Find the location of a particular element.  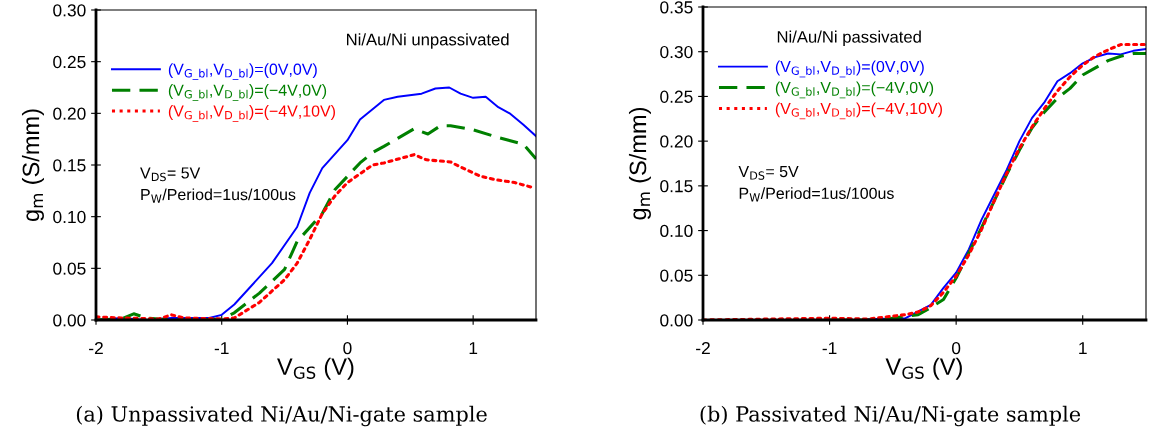

text: (b) Passivated Ni/Au/Ni-gate sample is located at coordinates (890, 416).